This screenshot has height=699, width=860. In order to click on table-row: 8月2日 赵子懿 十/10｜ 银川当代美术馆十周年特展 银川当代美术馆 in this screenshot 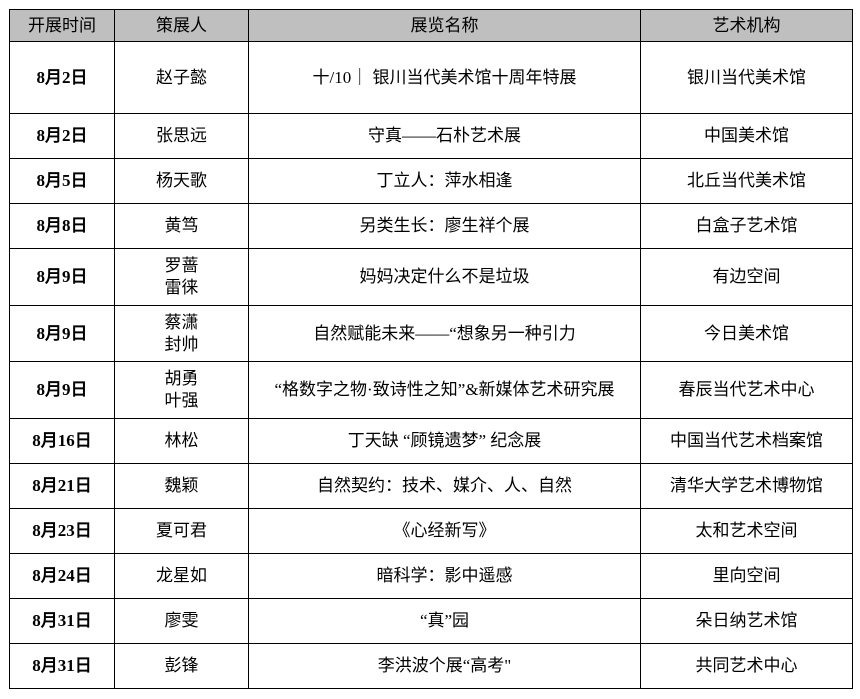, I will do `click(431, 77)`.